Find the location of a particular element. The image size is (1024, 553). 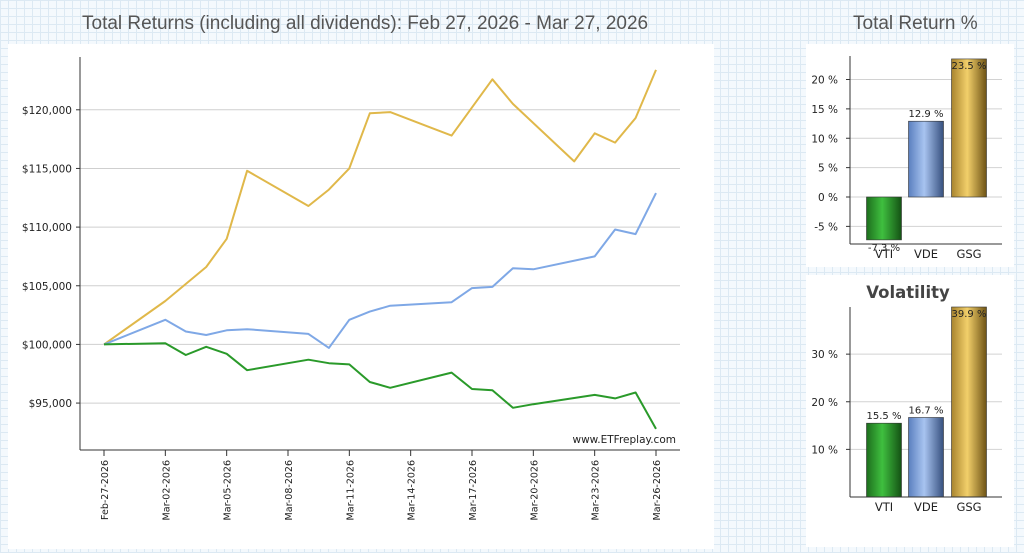

bar-value-label: -7.3 % is located at coordinates (884, 248).